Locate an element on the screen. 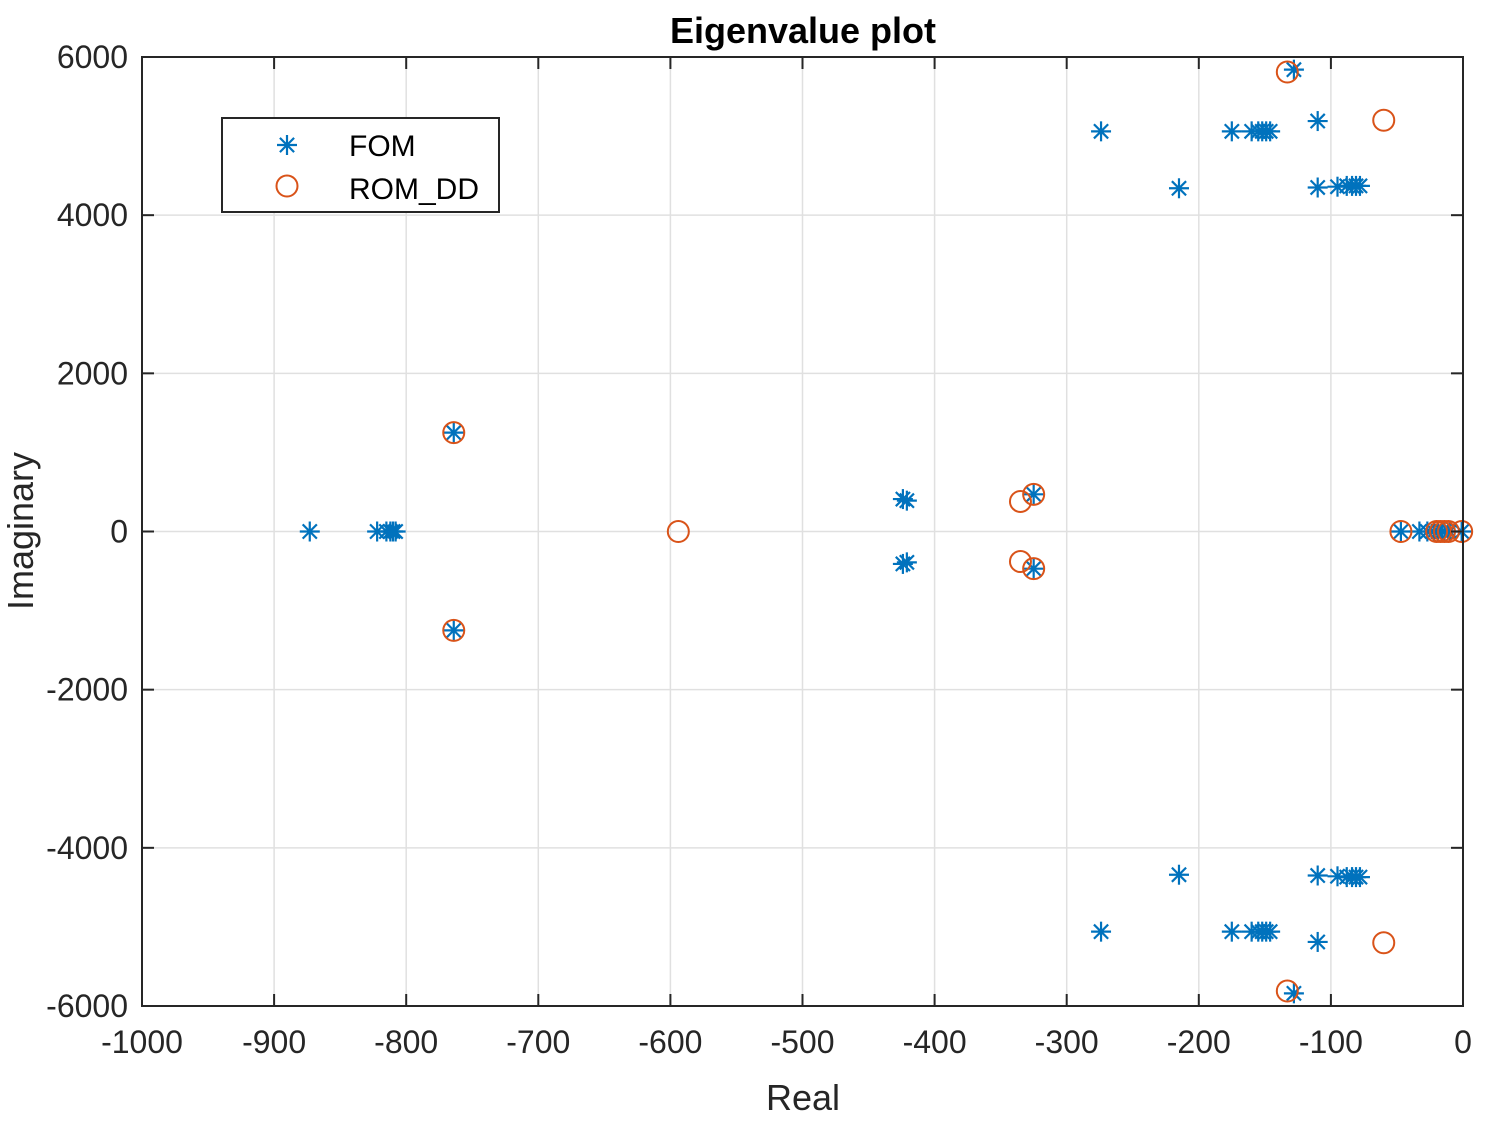  x-tick-label: -600 is located at coordinates (670, 1042).